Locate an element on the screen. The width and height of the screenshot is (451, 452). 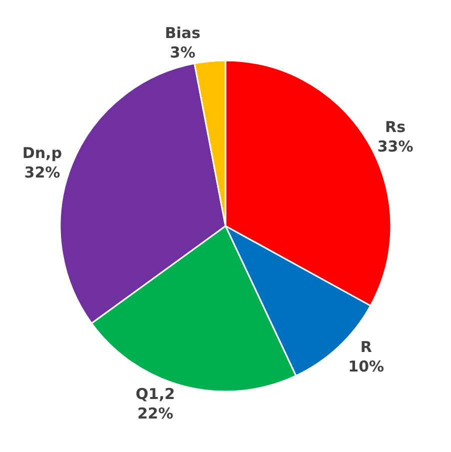
slice-label: Dn,p is located at coordinates (42, 153).